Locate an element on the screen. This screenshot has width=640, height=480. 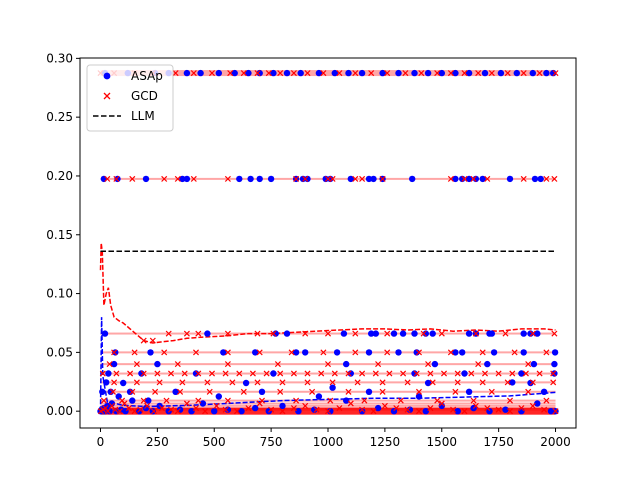
x-tick-label: 500 is located at coordinates (214, 442).